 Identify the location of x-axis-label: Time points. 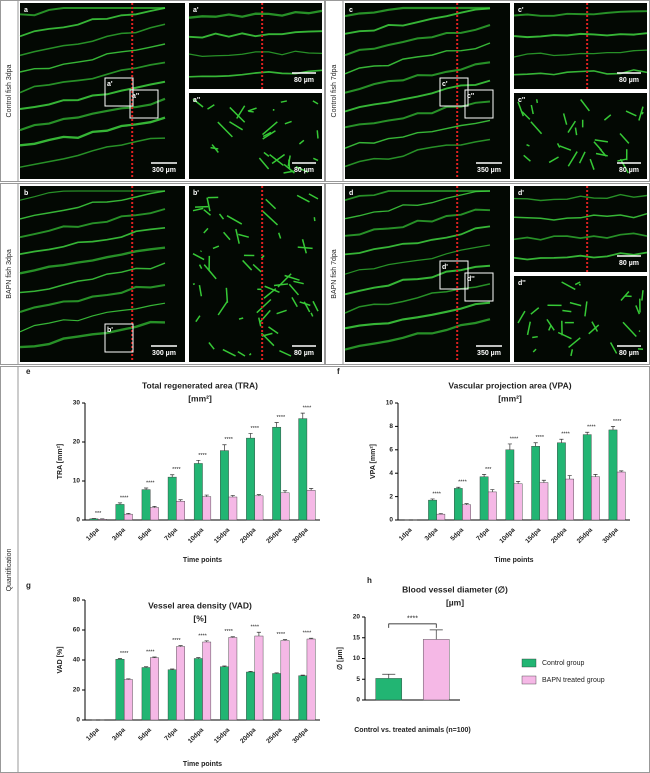
(202, 764).